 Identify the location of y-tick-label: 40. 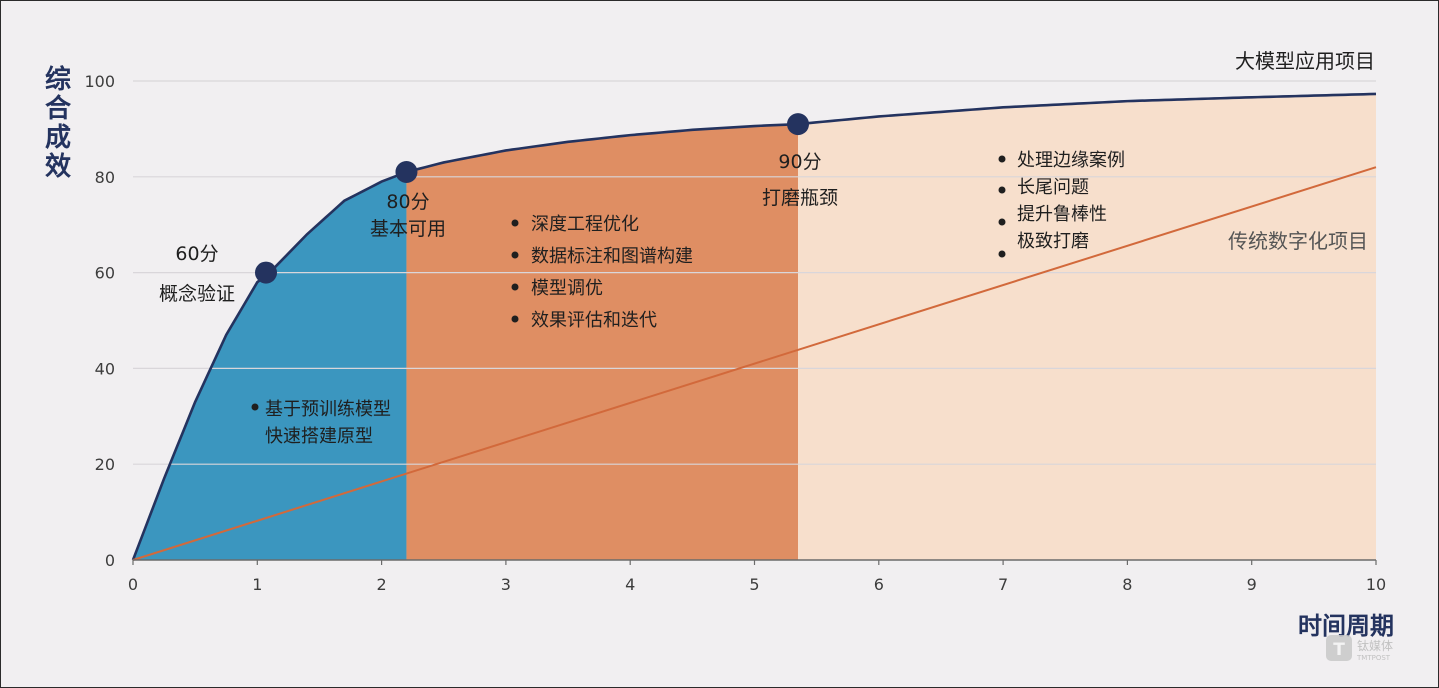
(105, 368).